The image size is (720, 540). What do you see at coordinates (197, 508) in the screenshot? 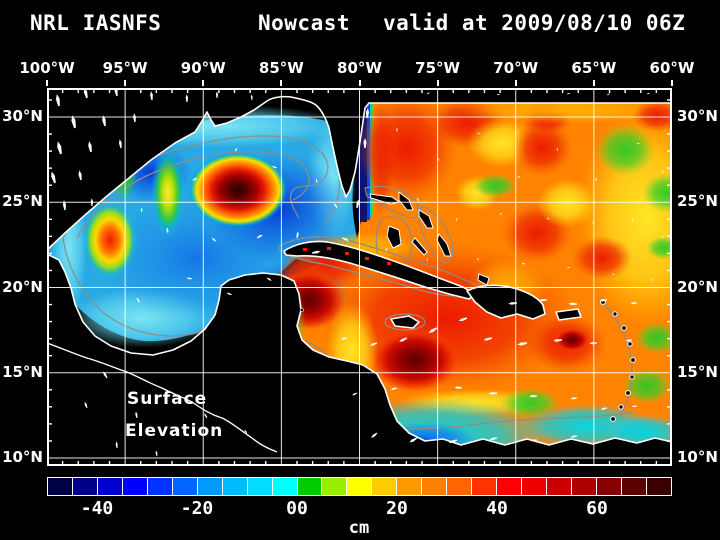
I see `colorbar-tick-label: -20` at bounding box center [197, 508].